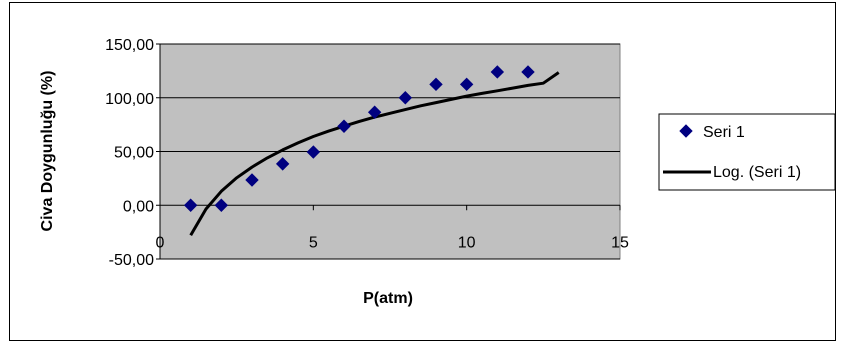 Image resolution: width=841 pixels, height=347 pixels. What do you see at coordinates (160, 242) in the screenshot?
I see `x-tick-label: 0` at bounding box center [160, 242].